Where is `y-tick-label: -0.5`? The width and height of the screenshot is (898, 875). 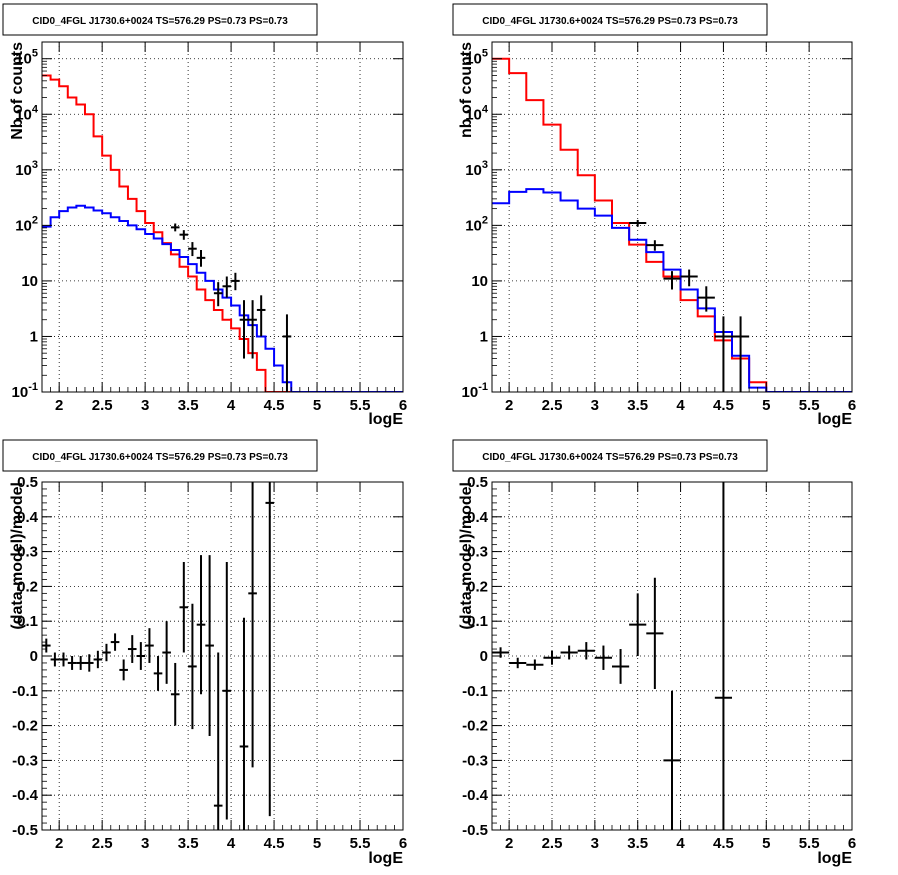
y-tick-label: -0.5 is located at coordinates (475, 830).